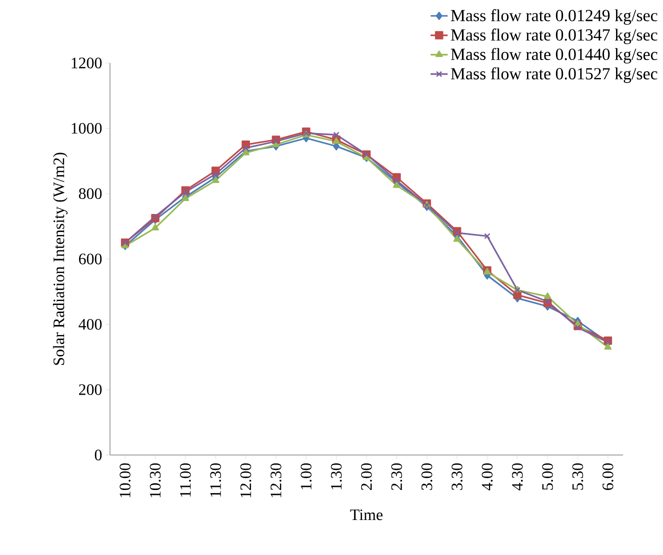  What do you see at coordinates (306, 476) in the screenshot?
I see `x-tick-label: 1.00` at bounding box center [306, 476].